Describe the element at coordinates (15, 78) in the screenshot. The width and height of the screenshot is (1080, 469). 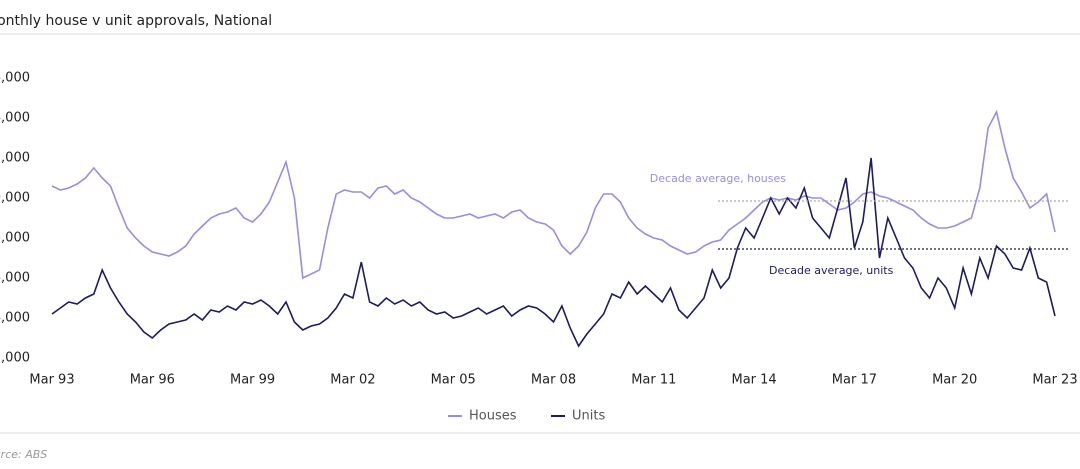
I see `y-tick-label: 16,000` at that location.